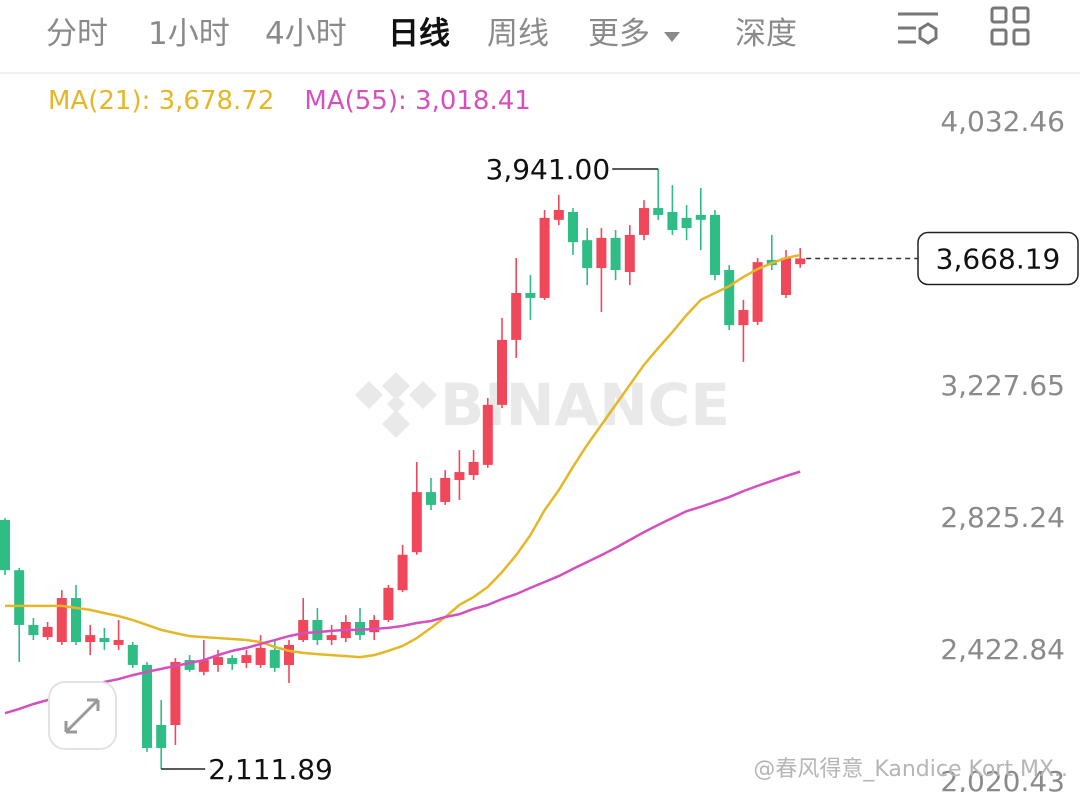  What do you see at coordinates (189, 34) in the screenshot?
I see `tab: 1小时` at bounding box center [189, 34].